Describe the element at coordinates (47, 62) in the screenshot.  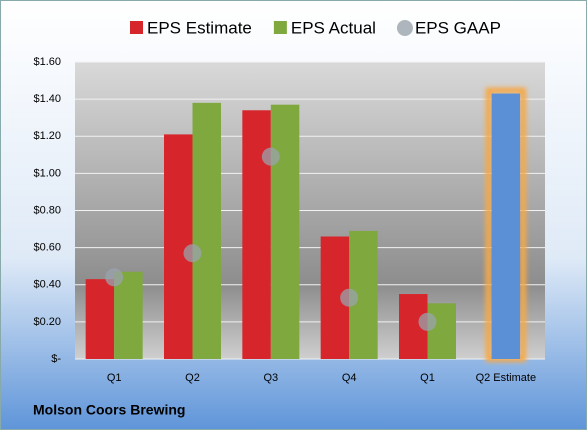
I see `y-tick-label: $1.60` at that location.